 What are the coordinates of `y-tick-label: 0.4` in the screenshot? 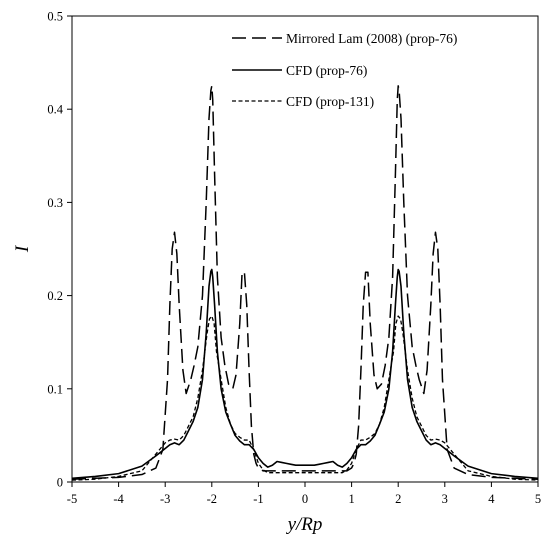 It's located at (55, 110).